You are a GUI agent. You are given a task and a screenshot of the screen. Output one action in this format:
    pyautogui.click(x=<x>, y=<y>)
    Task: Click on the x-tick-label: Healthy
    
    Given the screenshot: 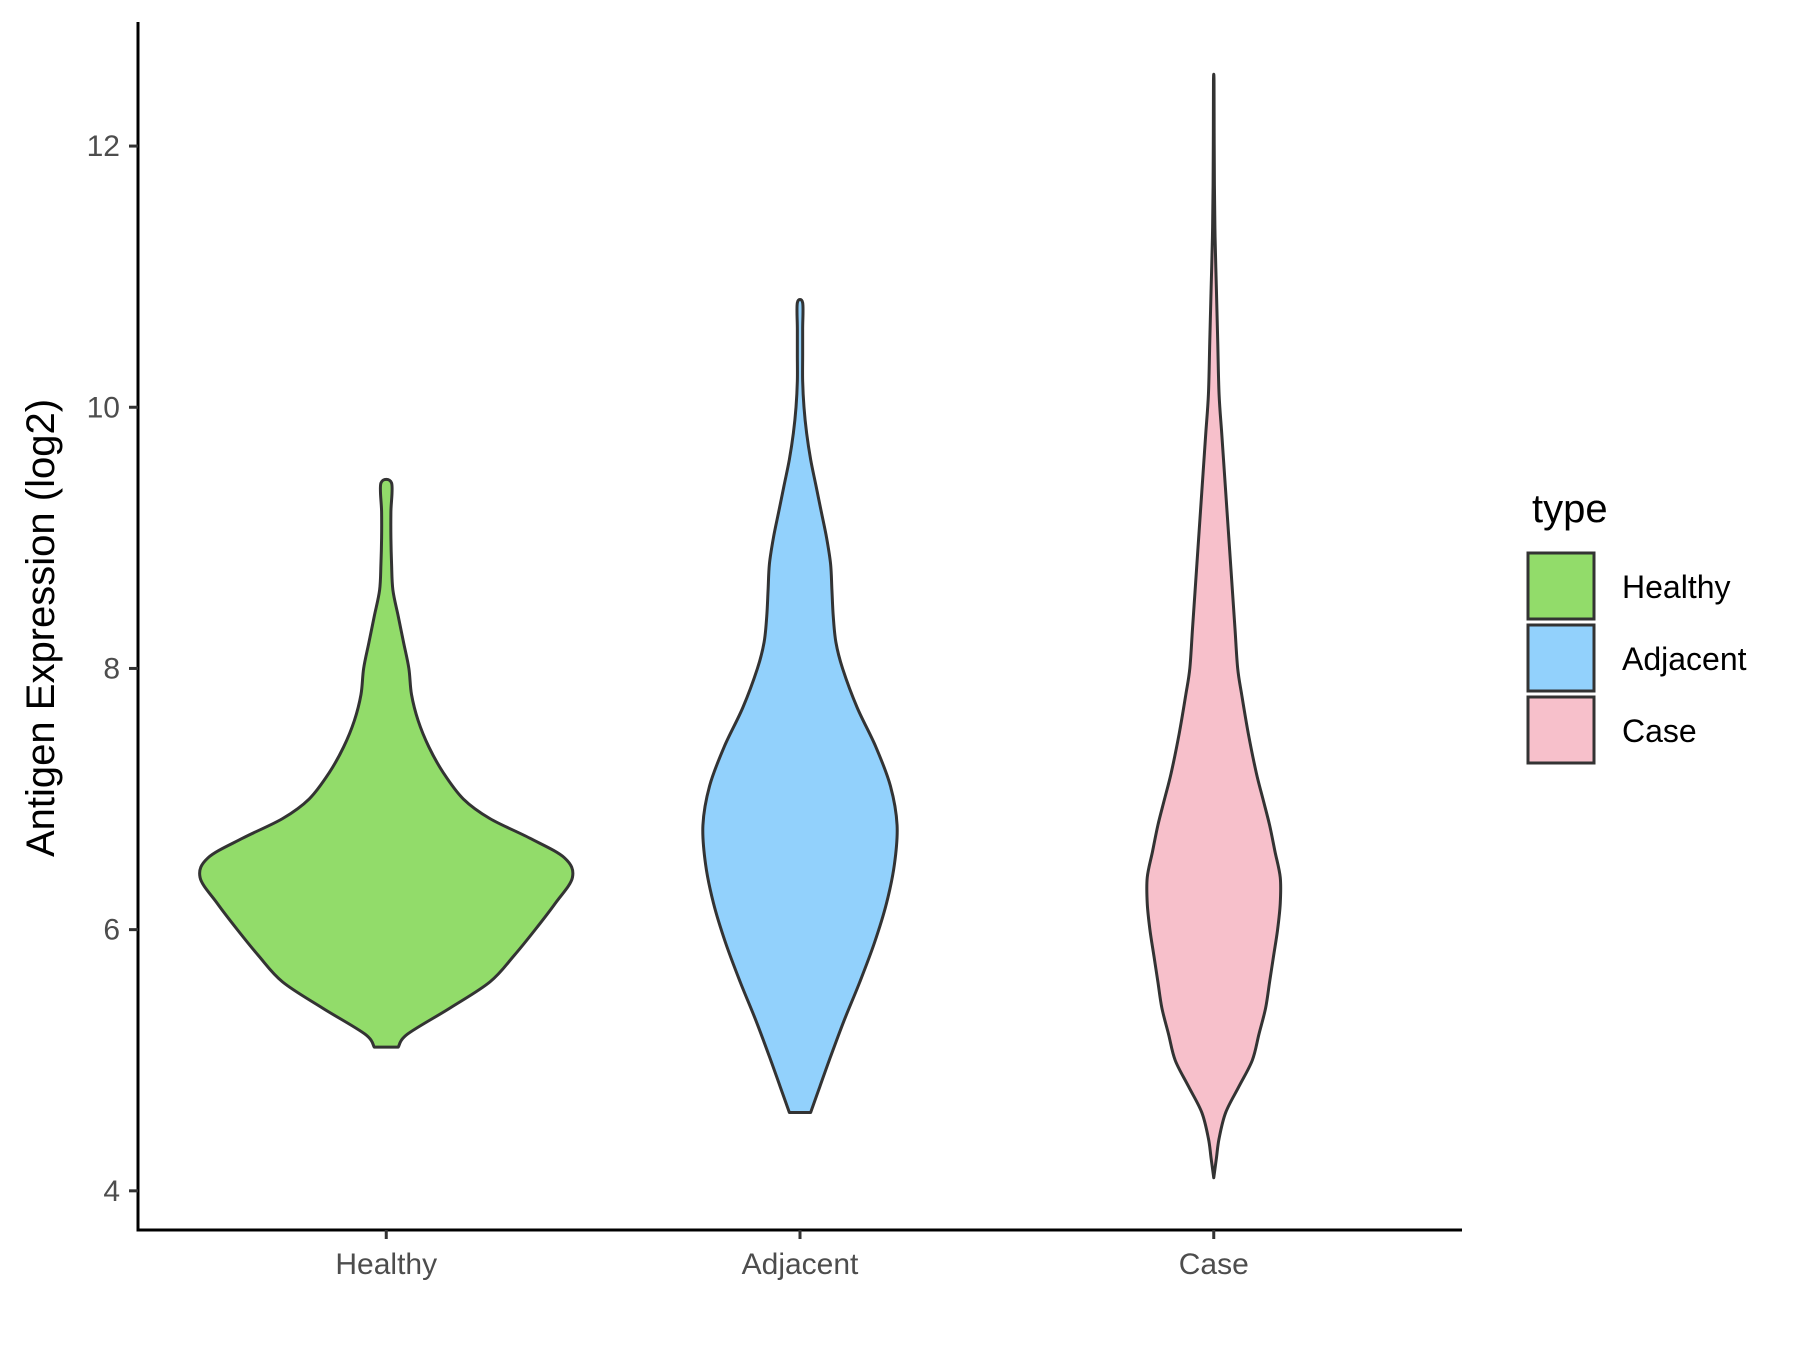 What is the action you would take?
    pyautogui.click(x=386, y=1264)
    